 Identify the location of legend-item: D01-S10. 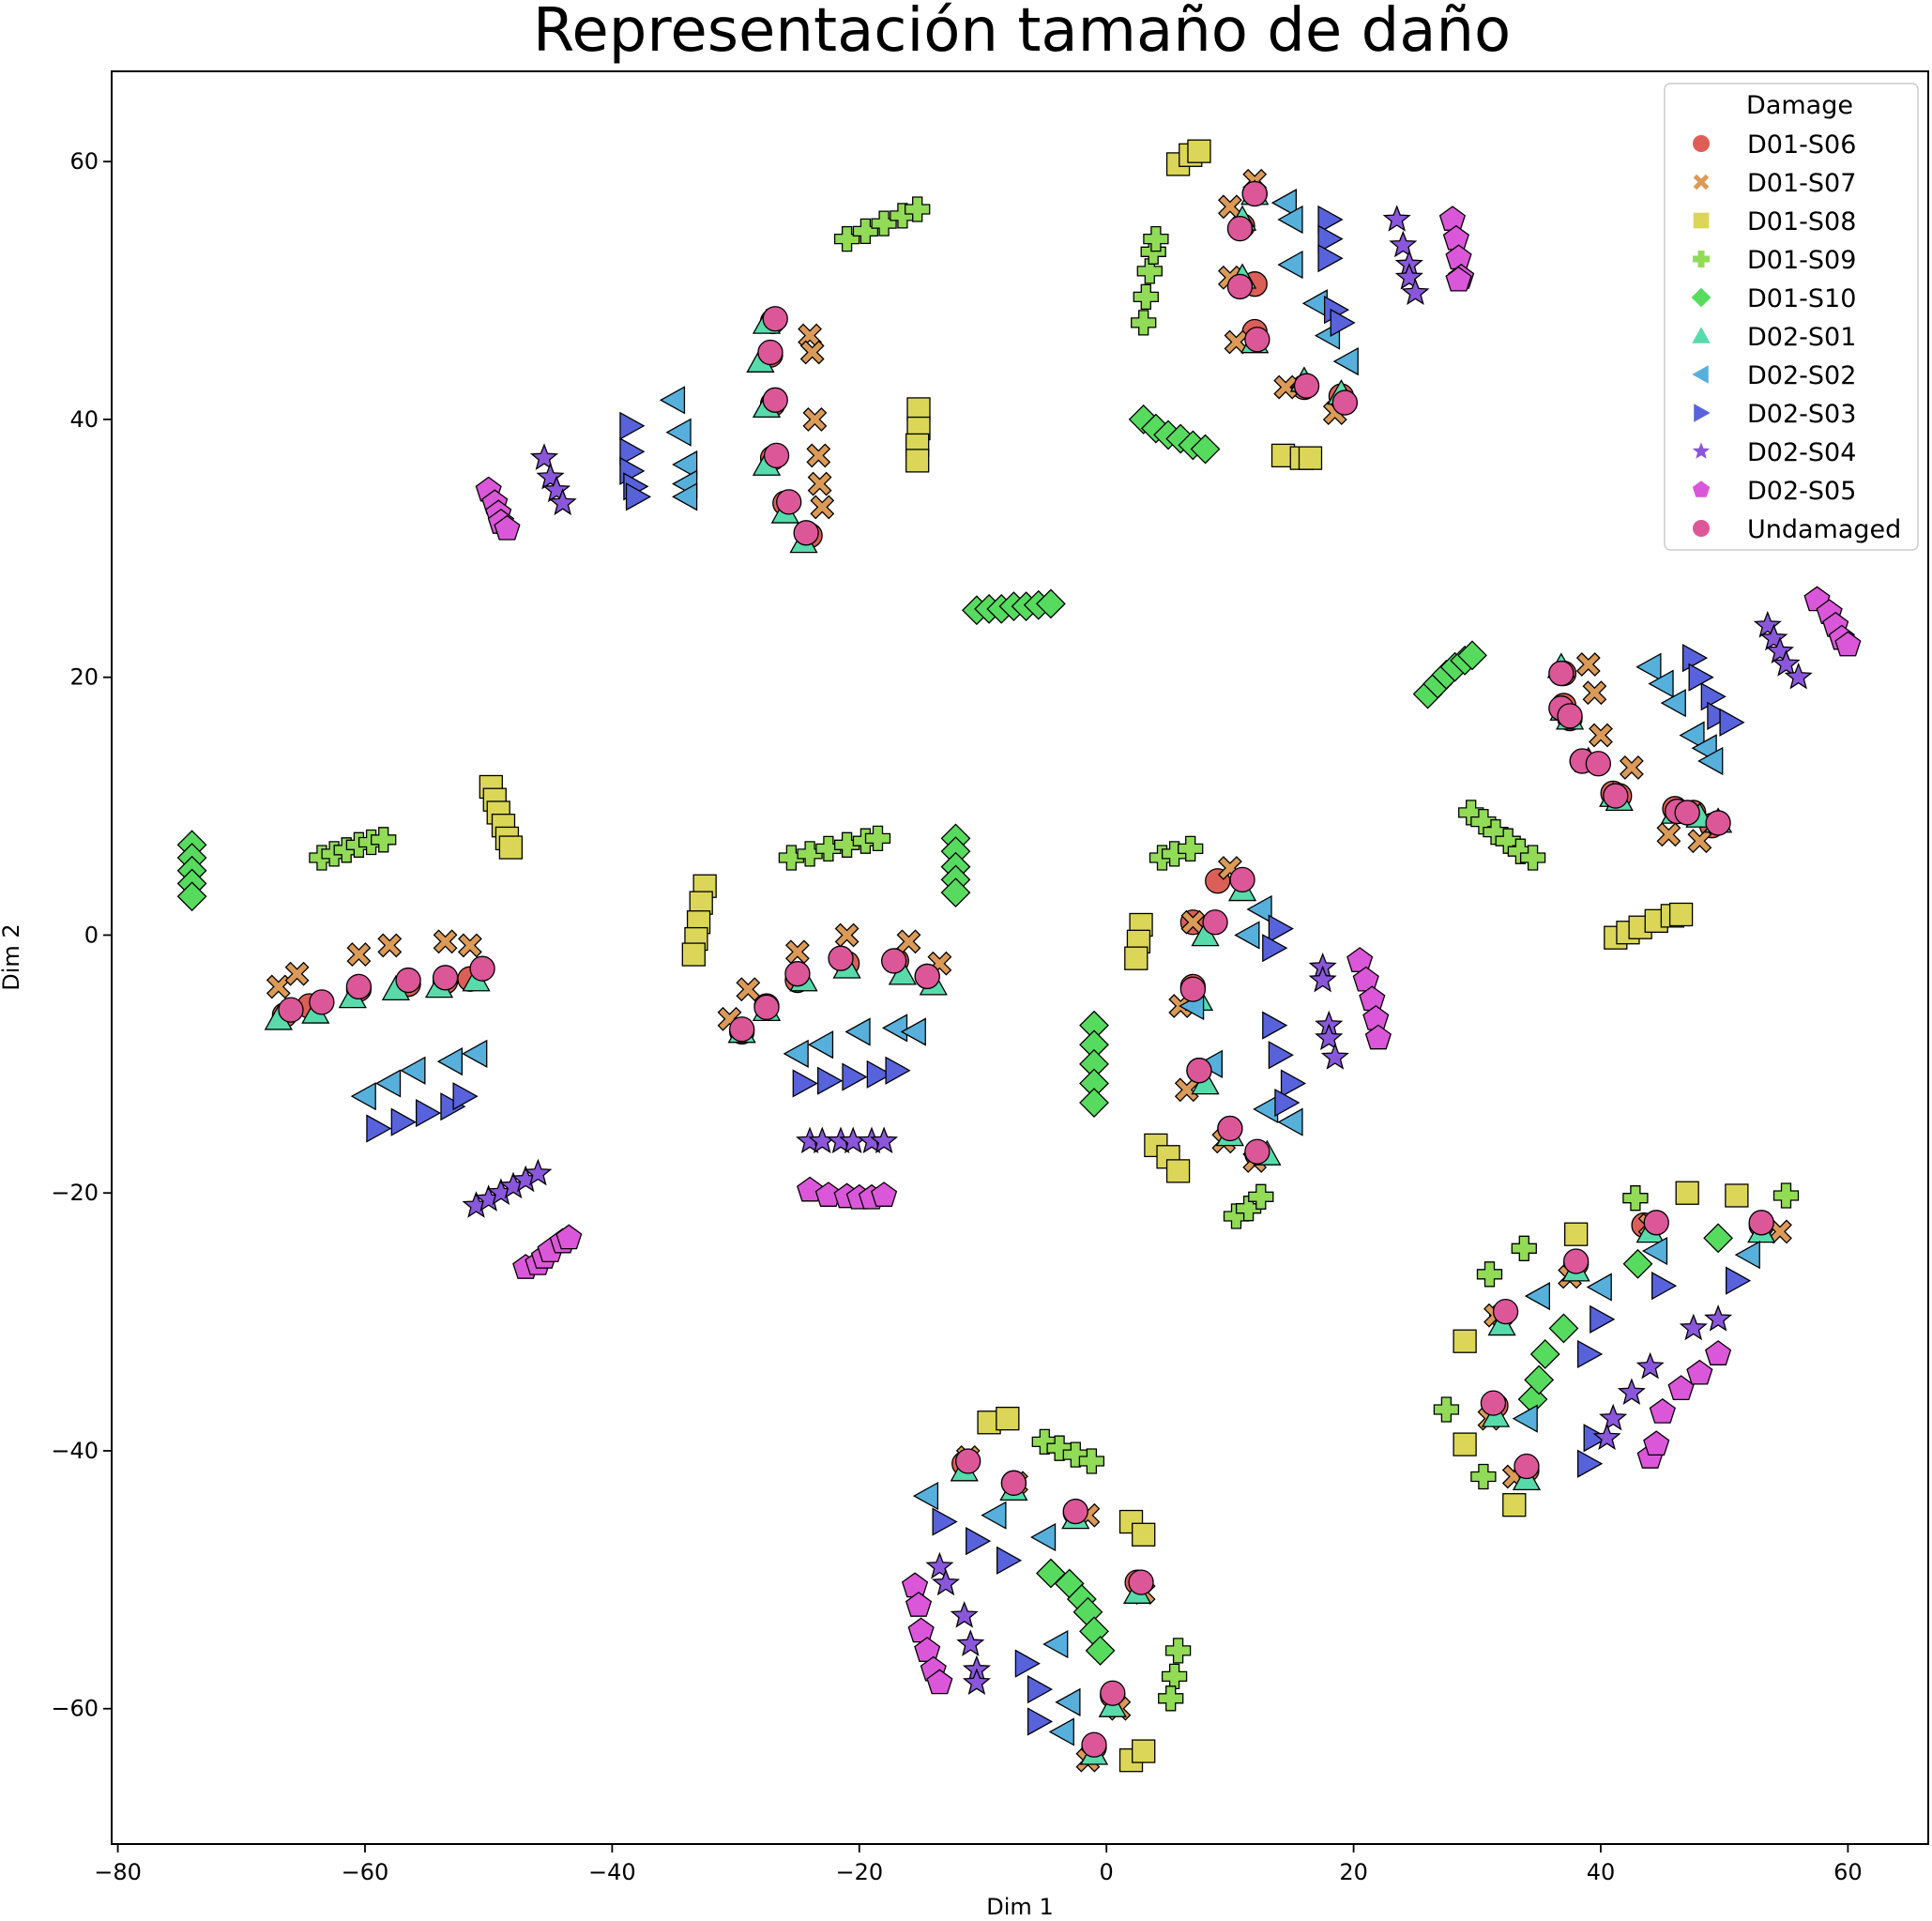
(1773, 298).